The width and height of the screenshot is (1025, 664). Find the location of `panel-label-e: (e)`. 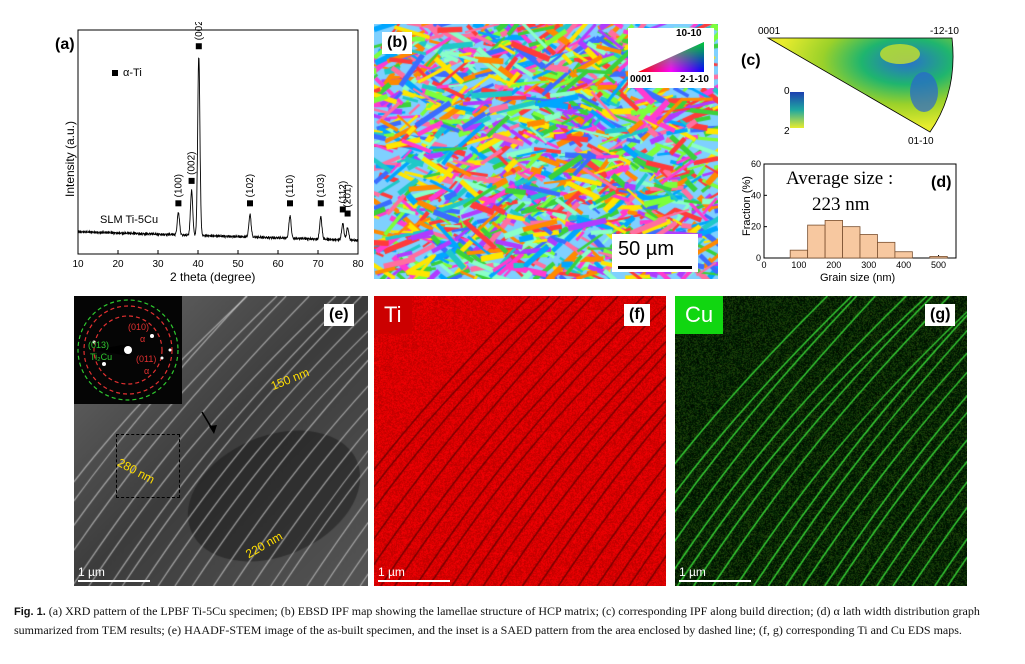

panel-label-e: (e) is located at coordinates (339, 315).